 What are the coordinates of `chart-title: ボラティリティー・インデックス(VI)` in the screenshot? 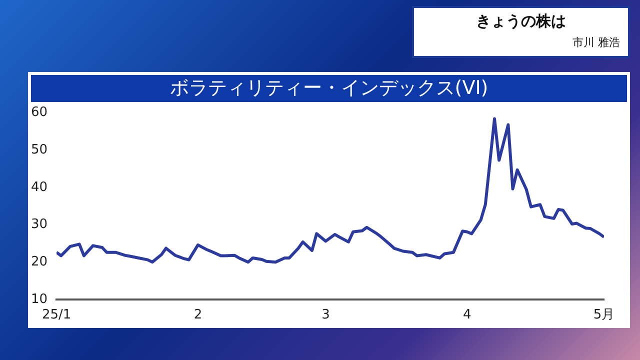 It's located at (329, 88).